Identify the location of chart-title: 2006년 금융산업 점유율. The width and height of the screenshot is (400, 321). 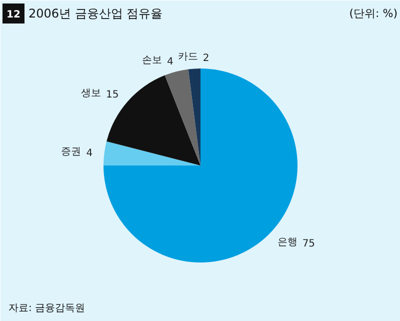
(95, 13).